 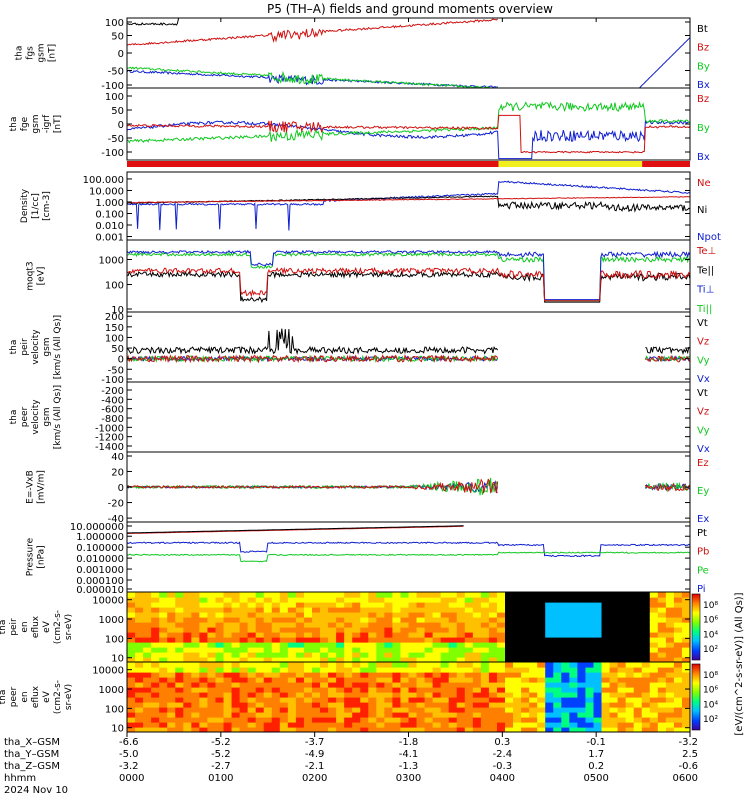 What do you see at coordinates (408, 139) in the screenshot?
I see `trace-bx` at bounding box center [408, 139].